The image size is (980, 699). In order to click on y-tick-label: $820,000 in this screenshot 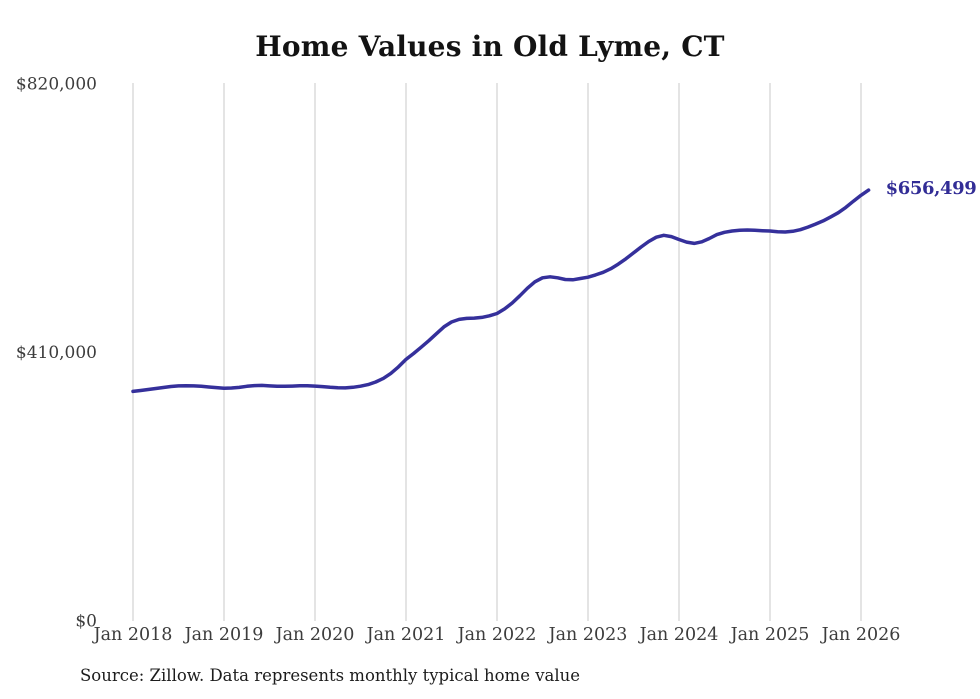, I will do `click(56, 85)`.